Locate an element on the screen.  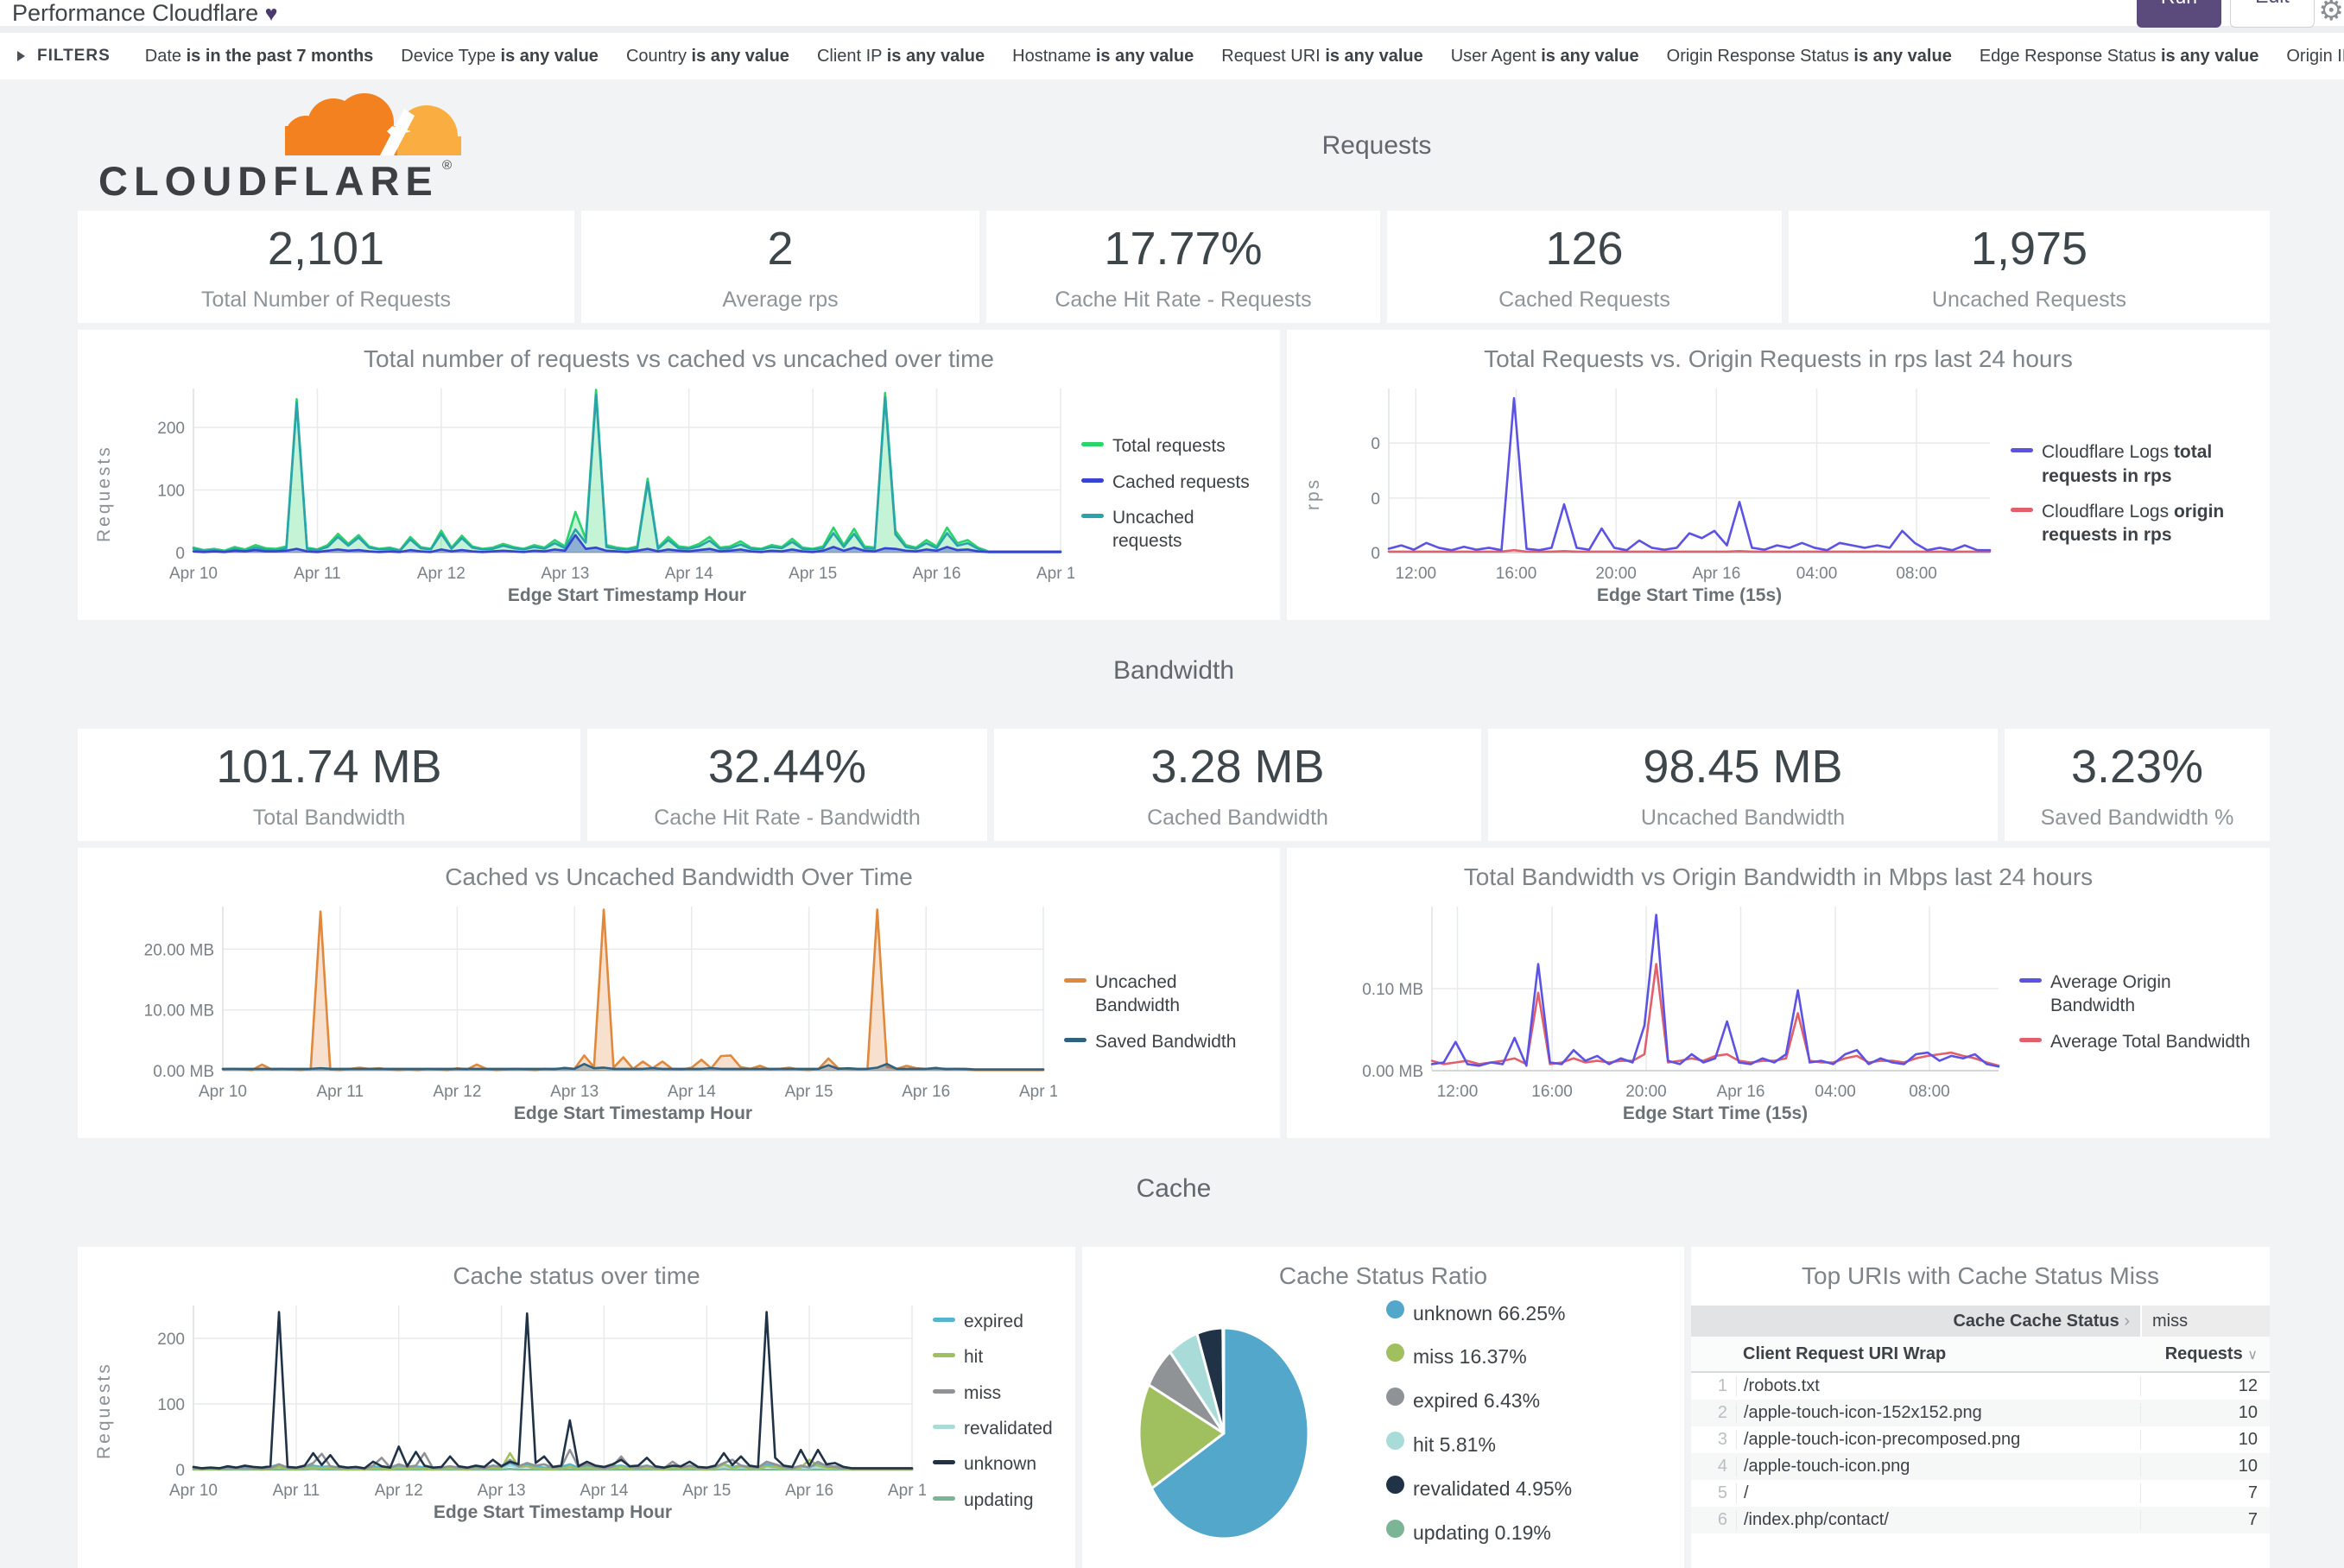
filters-expand-arrow-icon is located at coordinates (21, 56).